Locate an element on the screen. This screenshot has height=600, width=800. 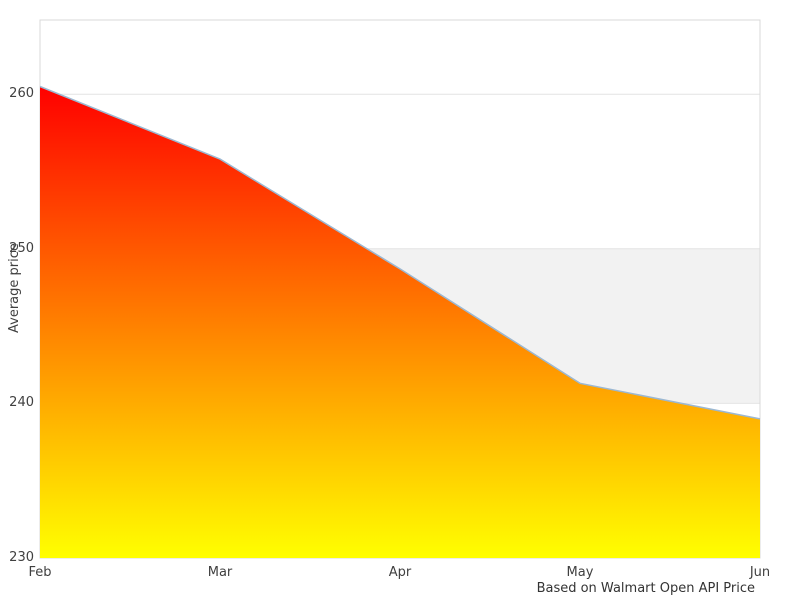
y-tick-label: 240 is located at coordinates (21, 403).